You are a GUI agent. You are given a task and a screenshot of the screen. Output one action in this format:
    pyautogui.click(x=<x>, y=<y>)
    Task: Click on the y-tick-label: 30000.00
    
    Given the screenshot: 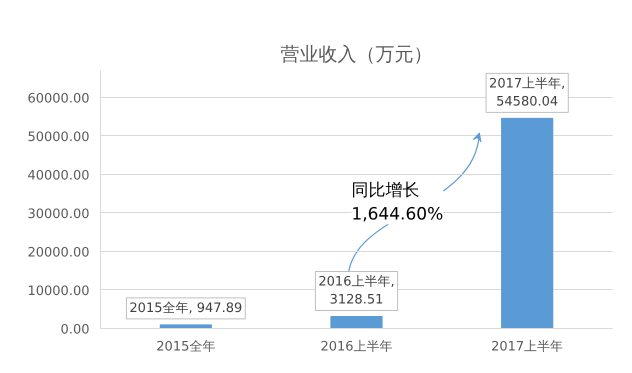 What is the action you would take?
    pyautogui.click(x=58, y=214)
    